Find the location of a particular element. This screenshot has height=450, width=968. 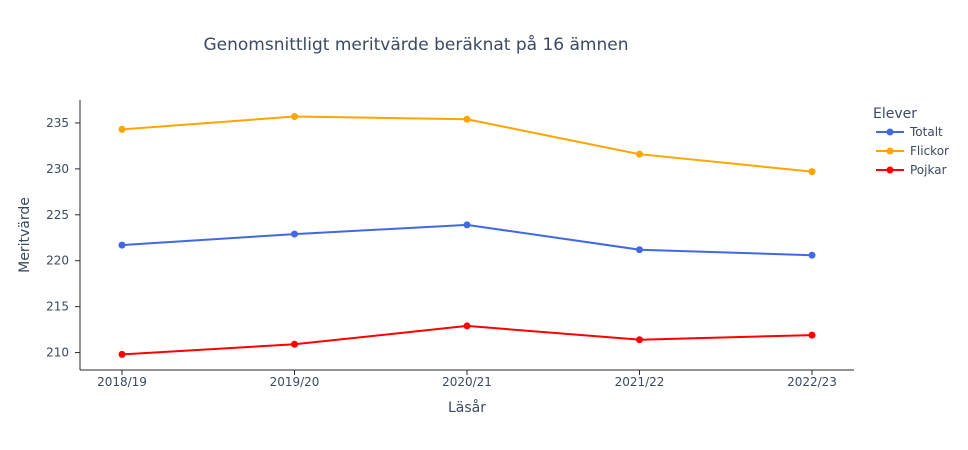

x-axis-title: Läsår is located at coordinates (467, 407).